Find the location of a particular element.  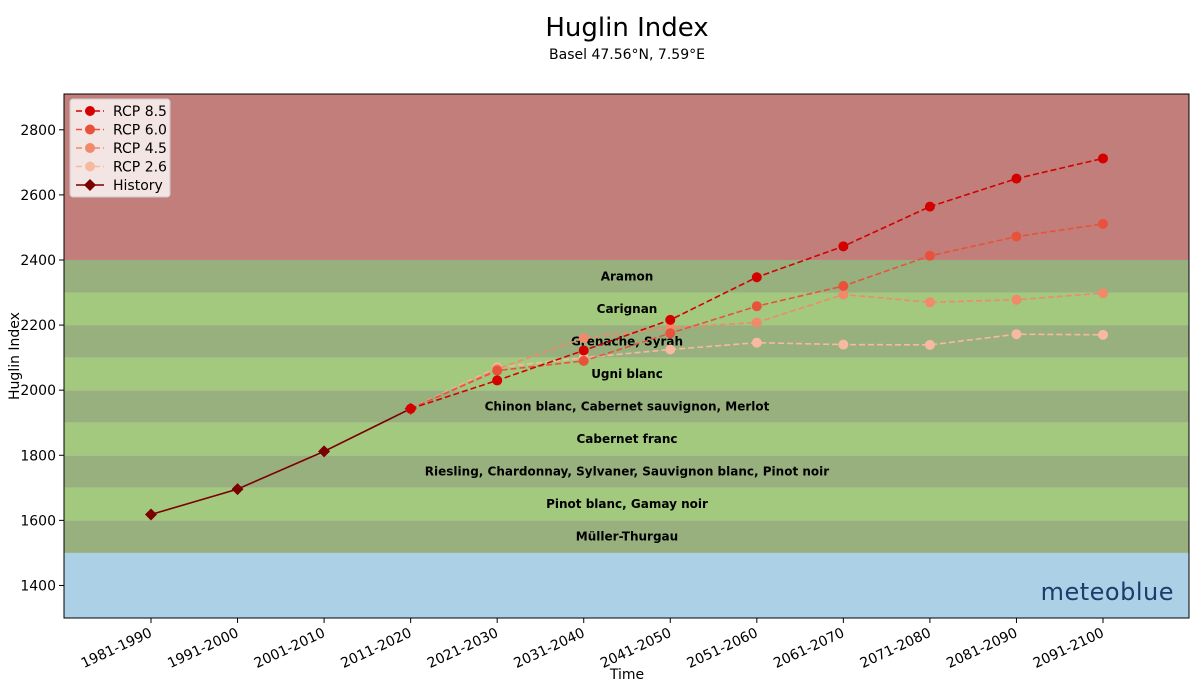

legend-label-rcp-6-0: RCP 6.0 is located at coordinates (140, 131).